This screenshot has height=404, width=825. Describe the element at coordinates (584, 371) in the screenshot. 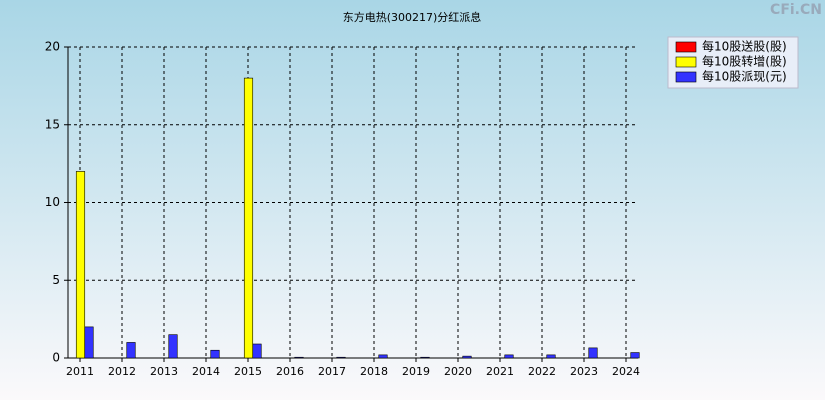

I see `x-tick-label: 2023` at that location.